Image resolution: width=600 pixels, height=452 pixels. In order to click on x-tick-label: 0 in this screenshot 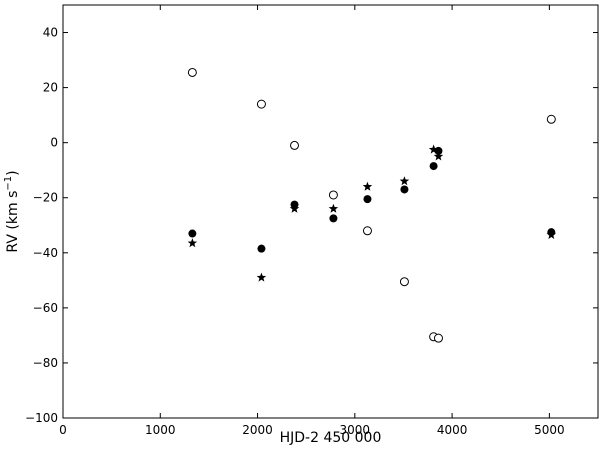, I will do `click(63, 430)`.